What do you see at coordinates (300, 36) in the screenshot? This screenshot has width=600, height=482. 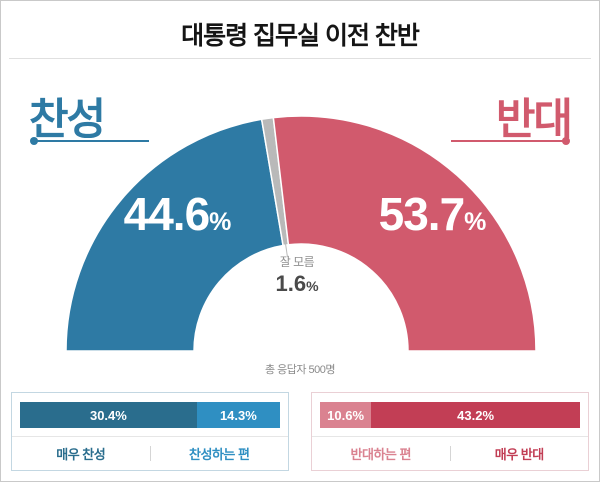 I see `page-title: 대통령 집무실 이전 찬반` at bounding box center [300, 36].